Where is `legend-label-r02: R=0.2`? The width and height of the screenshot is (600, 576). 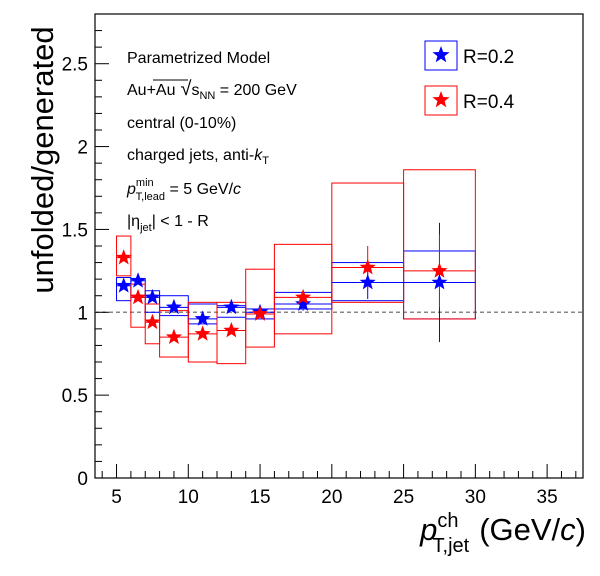
legend-label-r02: R=0.2 is located at coordinates (488, 57).